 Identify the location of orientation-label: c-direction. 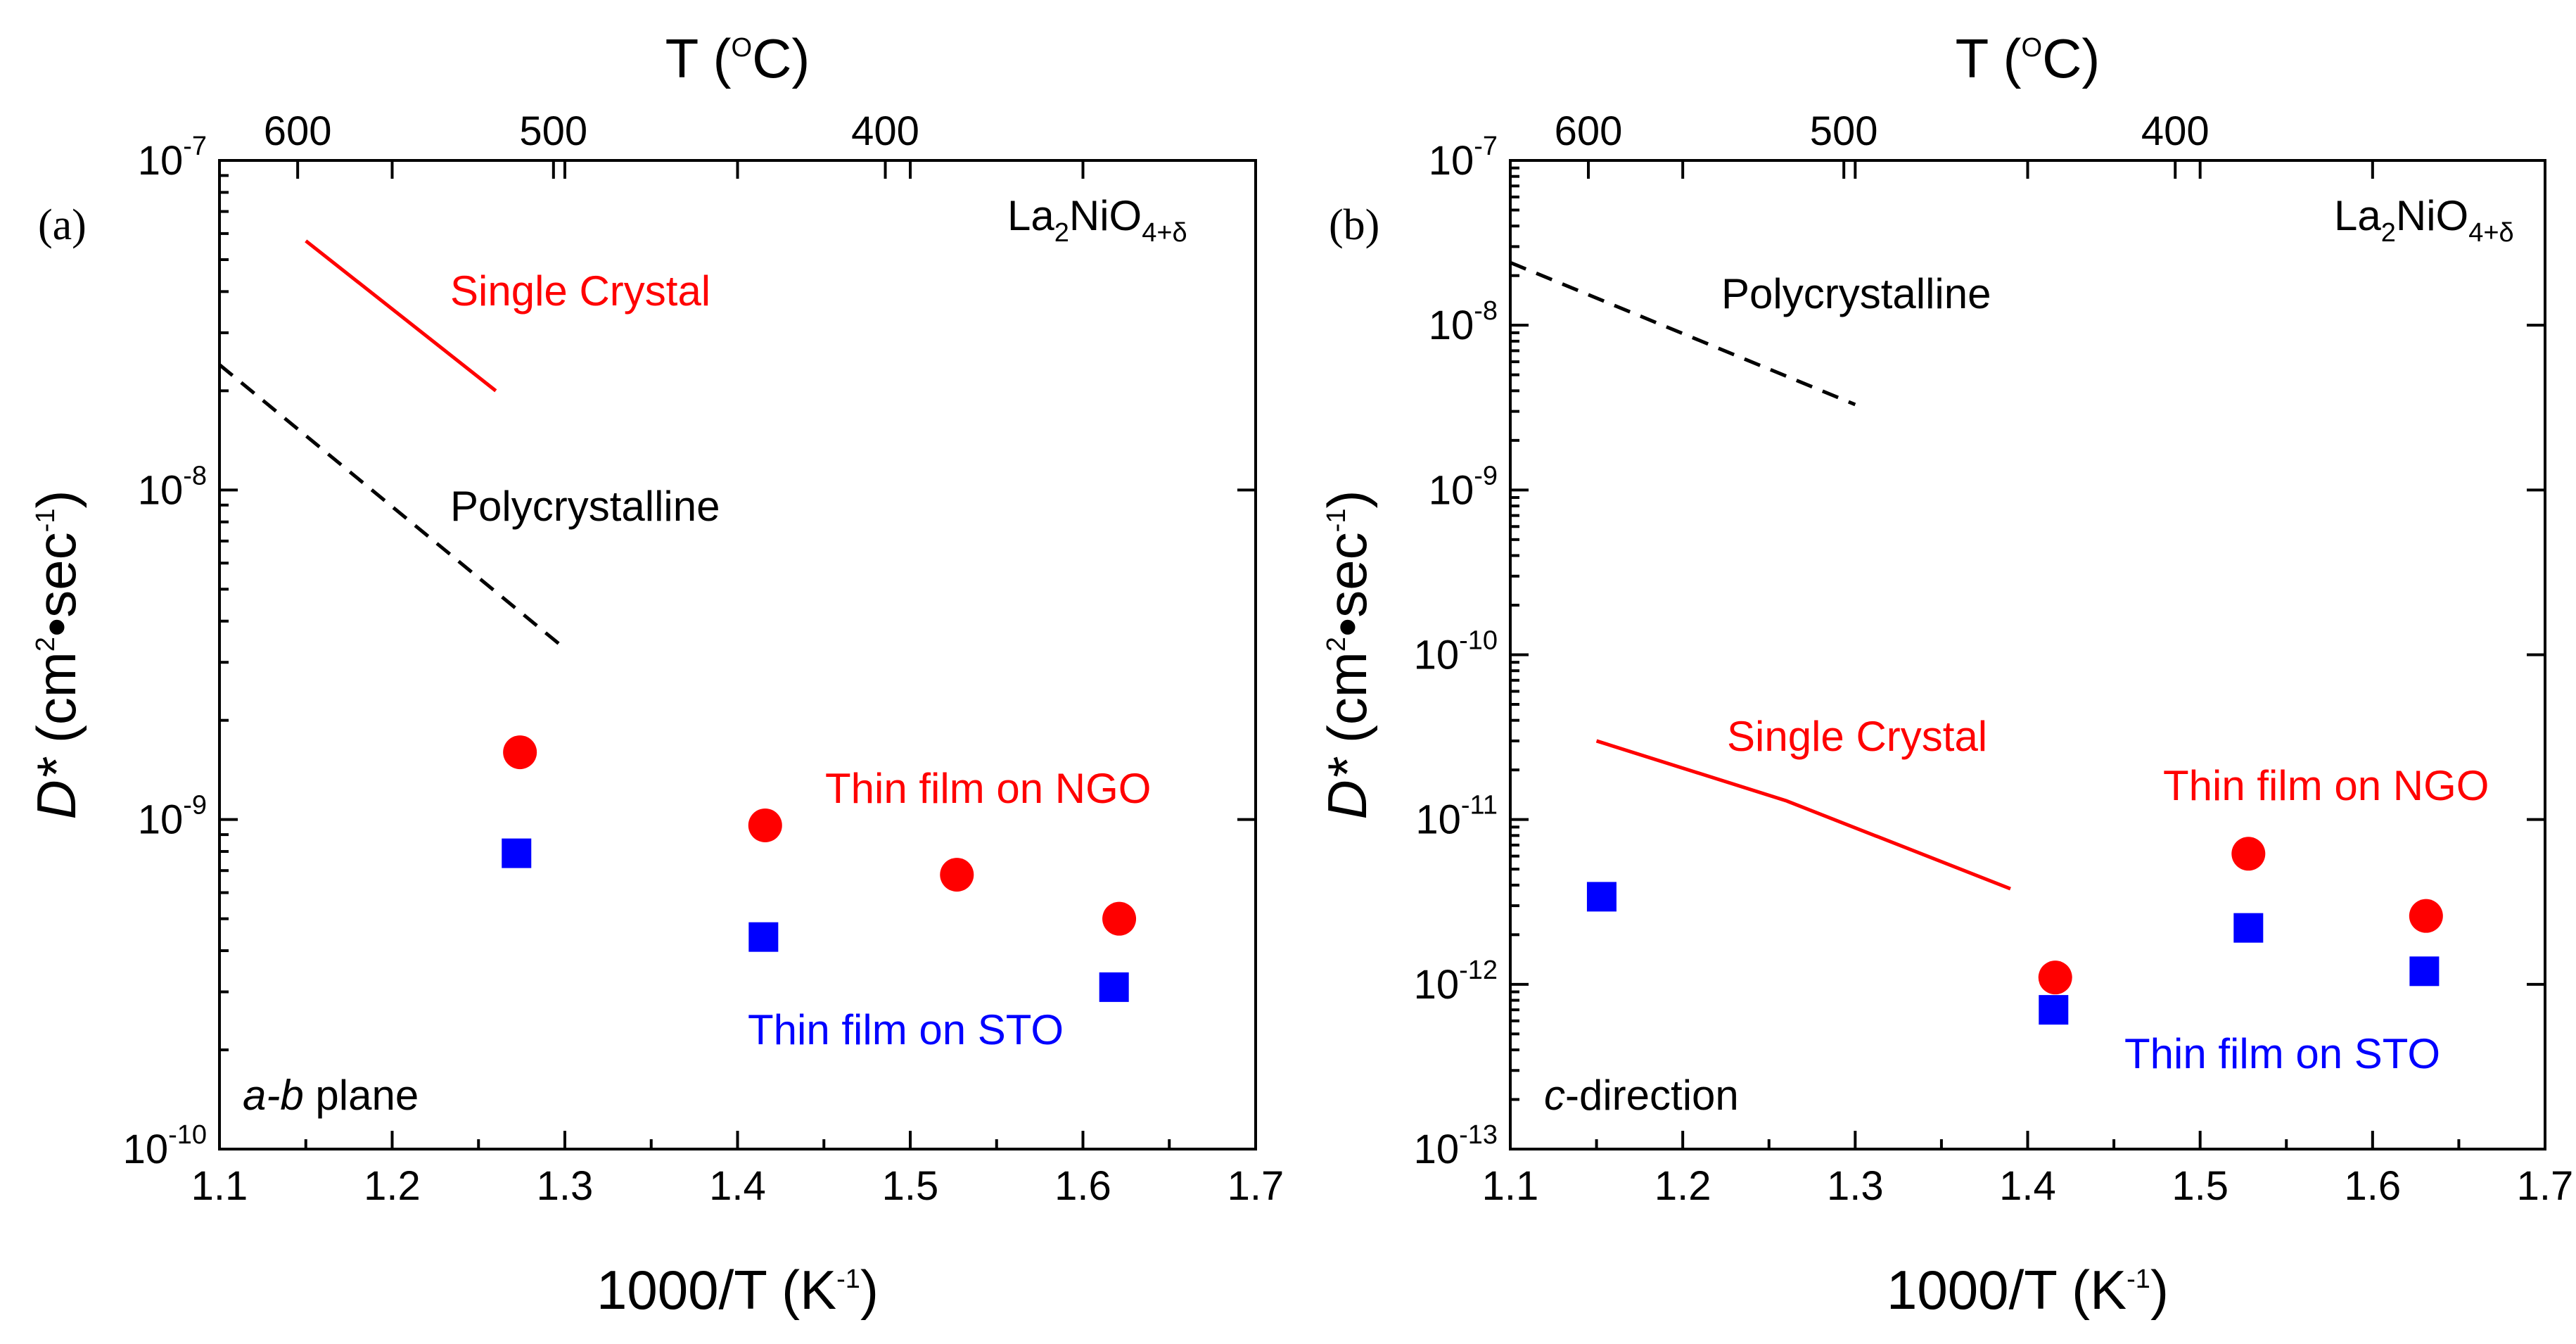
(1641, 1095).